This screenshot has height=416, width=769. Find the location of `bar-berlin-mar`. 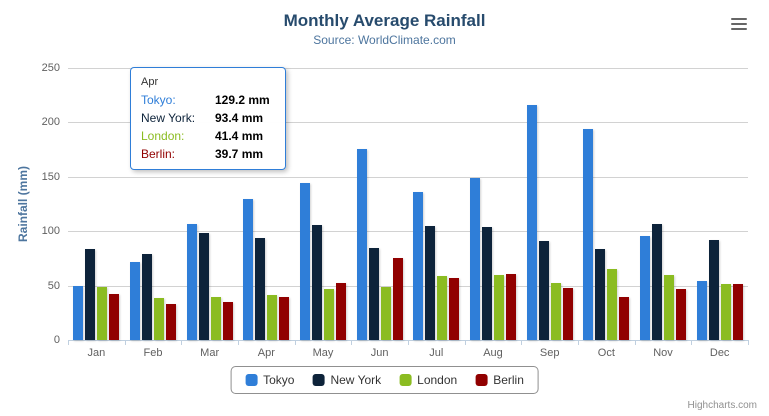

bar-berlin-mar is located at coordinates (227, 321).